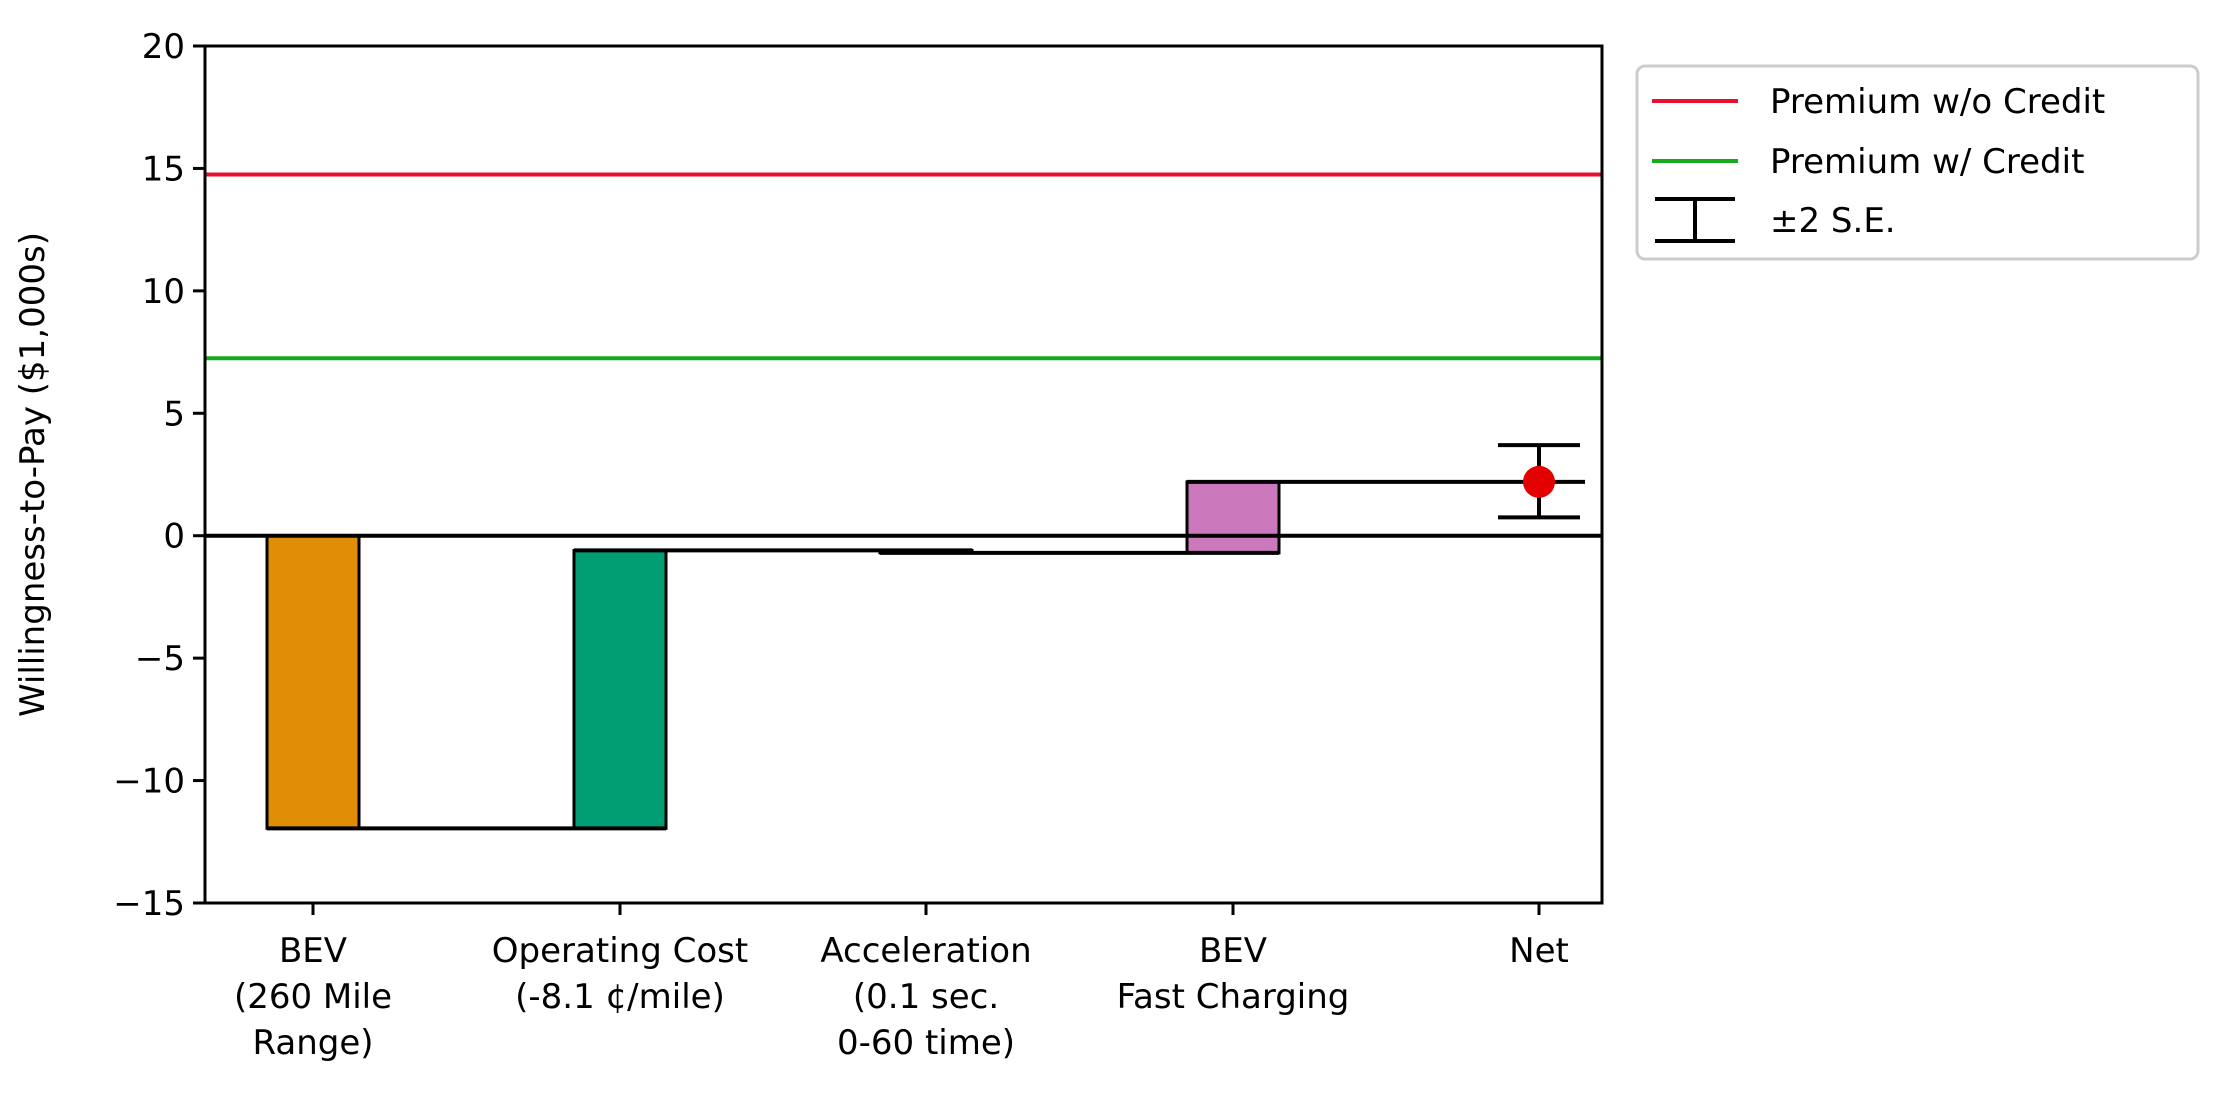 The height and width of the screenshot is (1093, 2223). What do you see at coordinates (174, 537) in the screenshot?
I see `y-tick-label: 0` at bounding box center [174, 537].